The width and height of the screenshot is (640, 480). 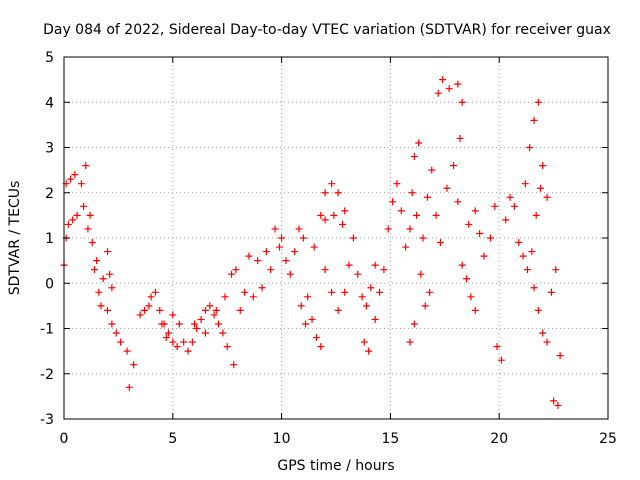 I want to click on y-tick-label: -2, so click(x=47, y=375).